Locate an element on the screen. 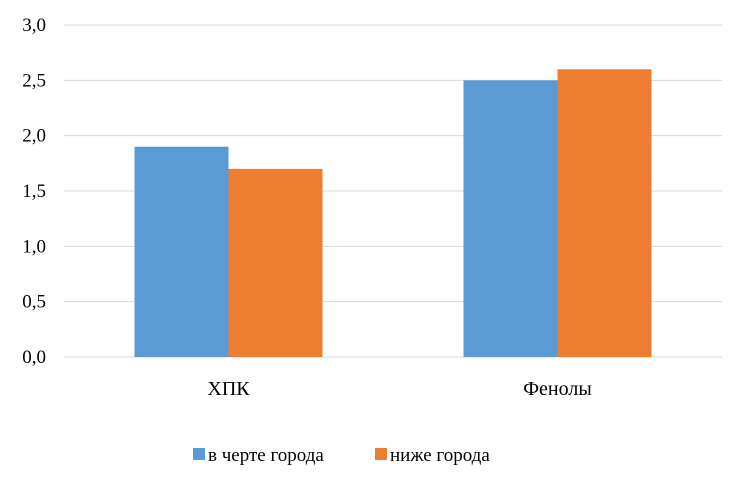 This screenshot has width=740, height=485. y-tick-label: 1,5 is located at coordinates (34, 191).